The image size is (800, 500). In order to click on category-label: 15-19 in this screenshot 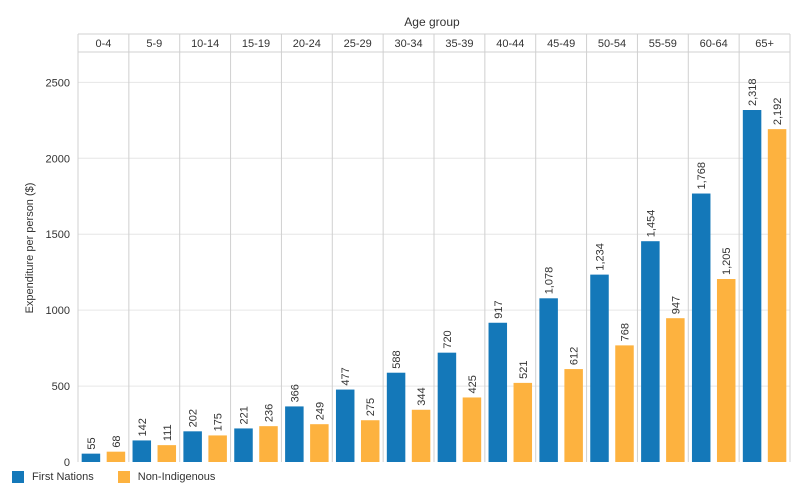, I will do `click(256, 44)`.